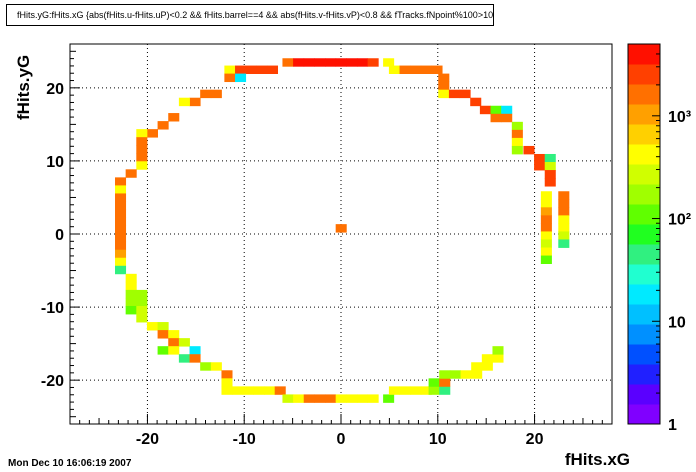 The height and width of the screenshot is (472, 696). What do you see at coordinates (52, 308) in the screenshot?
I see `y-tick-label: -10` at bounding box center [52, 308].